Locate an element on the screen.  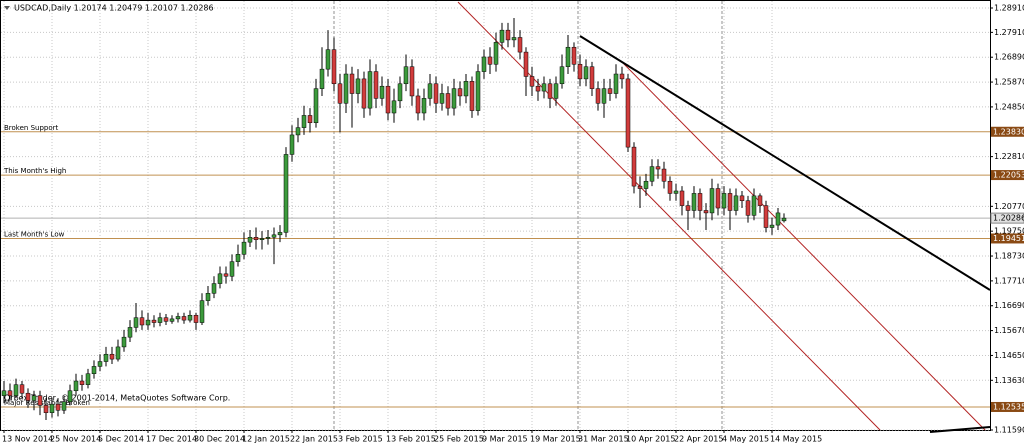
x-tick-label: 5 Dec 2014 is located at coordinates (121, 439).